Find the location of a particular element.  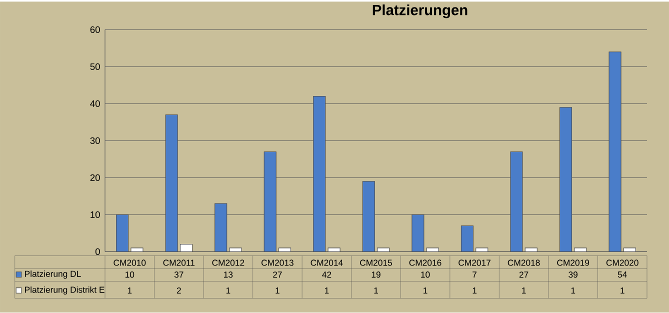

y-tick-label: 30 is located at coordinates (95, 141).